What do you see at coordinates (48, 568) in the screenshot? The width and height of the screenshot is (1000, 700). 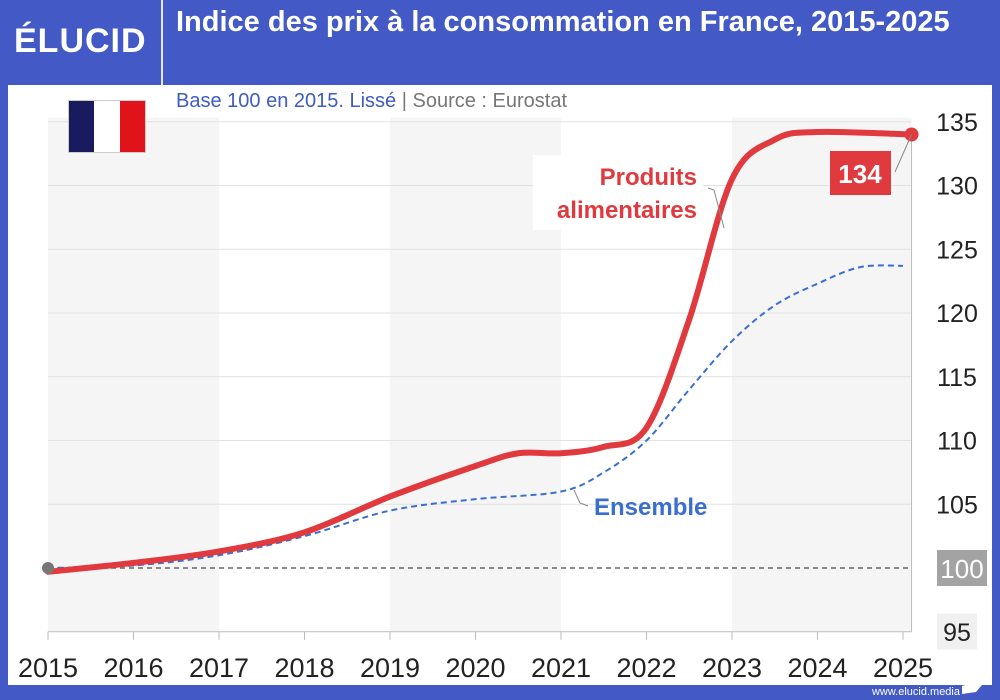 I see `start-point` at bounding box center [48, 568].